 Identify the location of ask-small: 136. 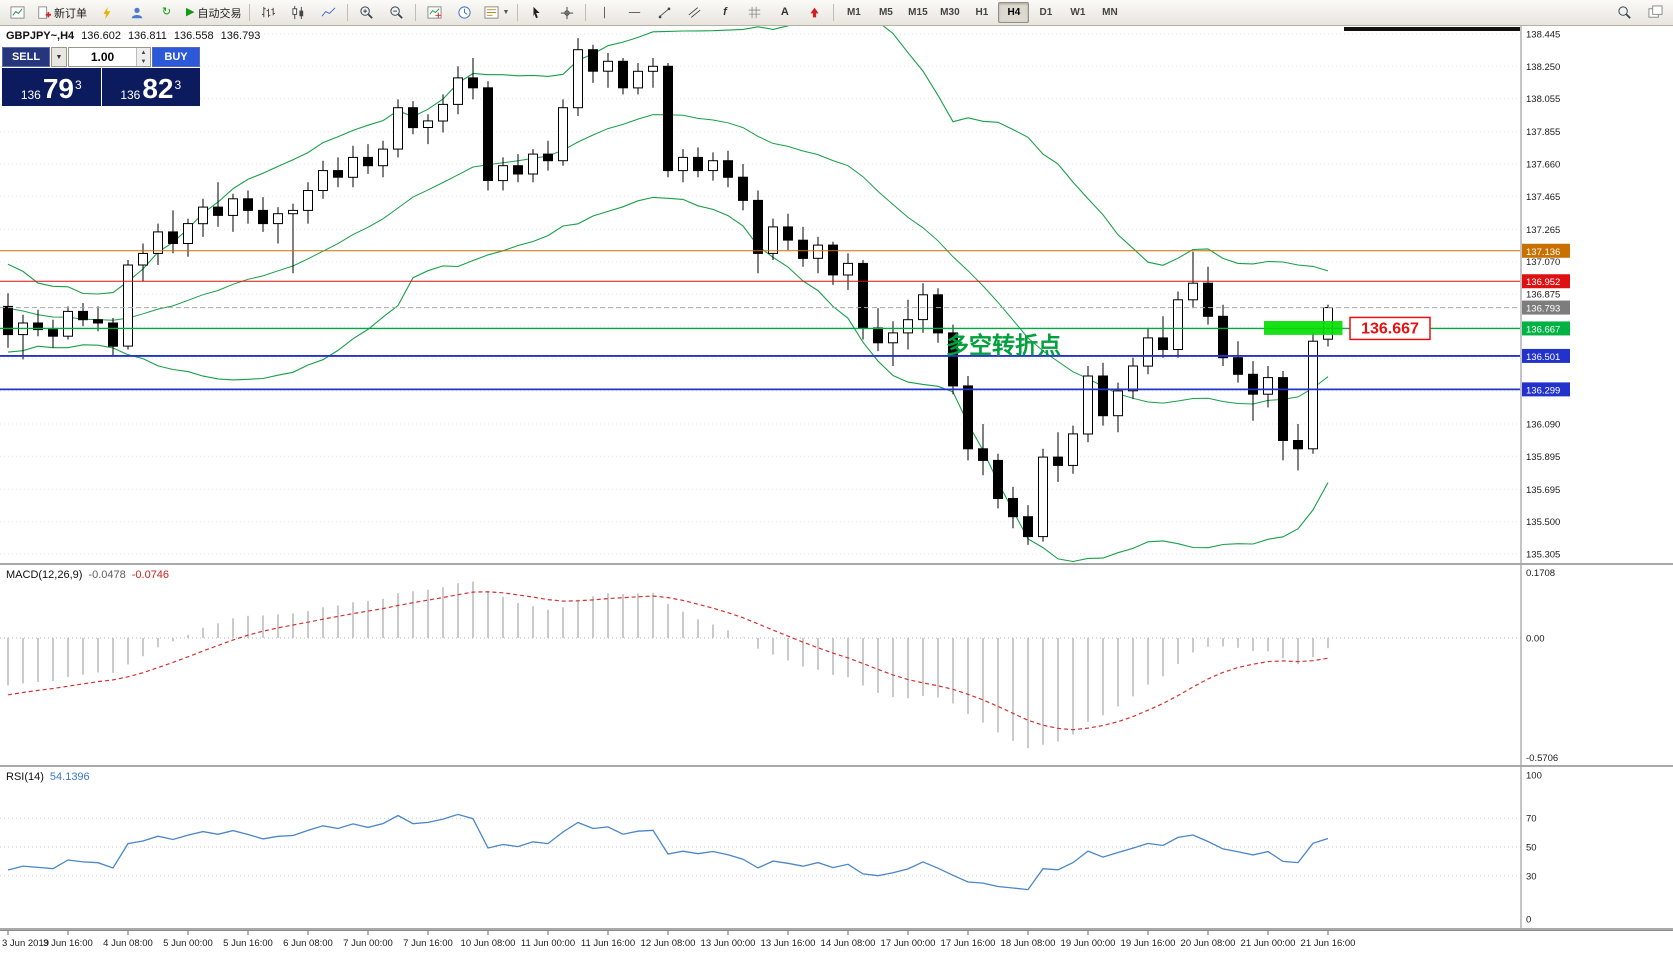
(130, 95).